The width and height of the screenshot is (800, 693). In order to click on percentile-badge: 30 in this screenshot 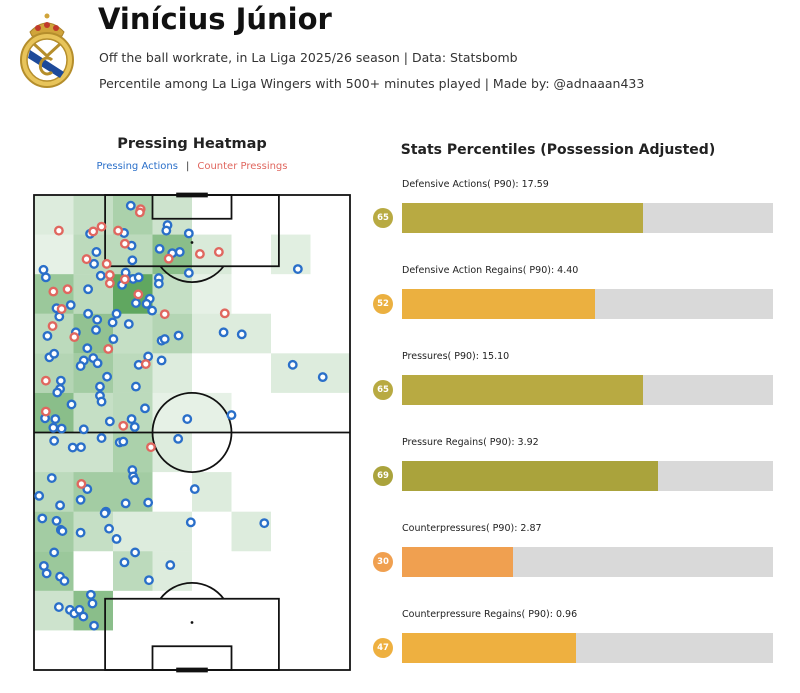, I will do `click(383, 562)`.